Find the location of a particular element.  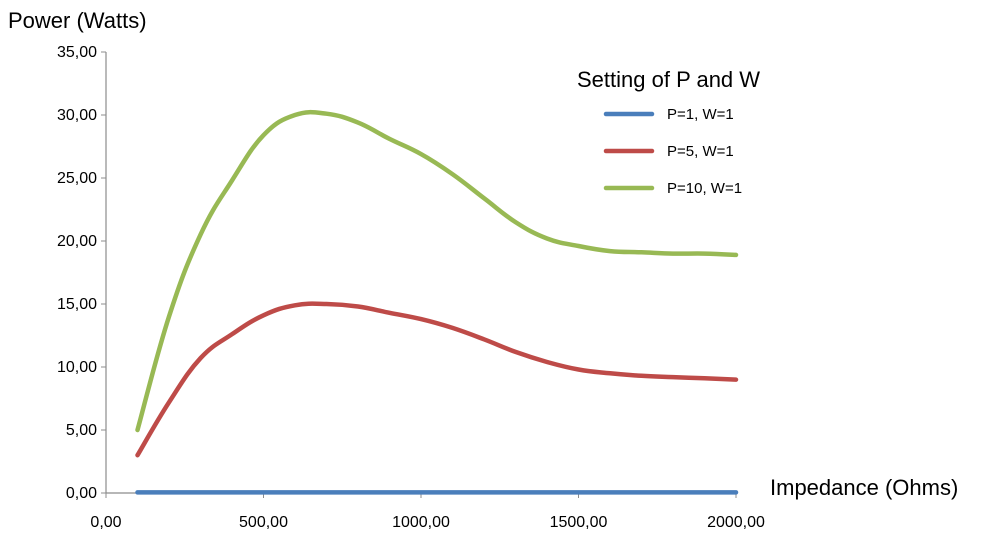

y-axis-ticks: 0,00 5,00 10,00 15,00 20,00 25,00 30,00 35,00 is located at coordinates (81, 273).